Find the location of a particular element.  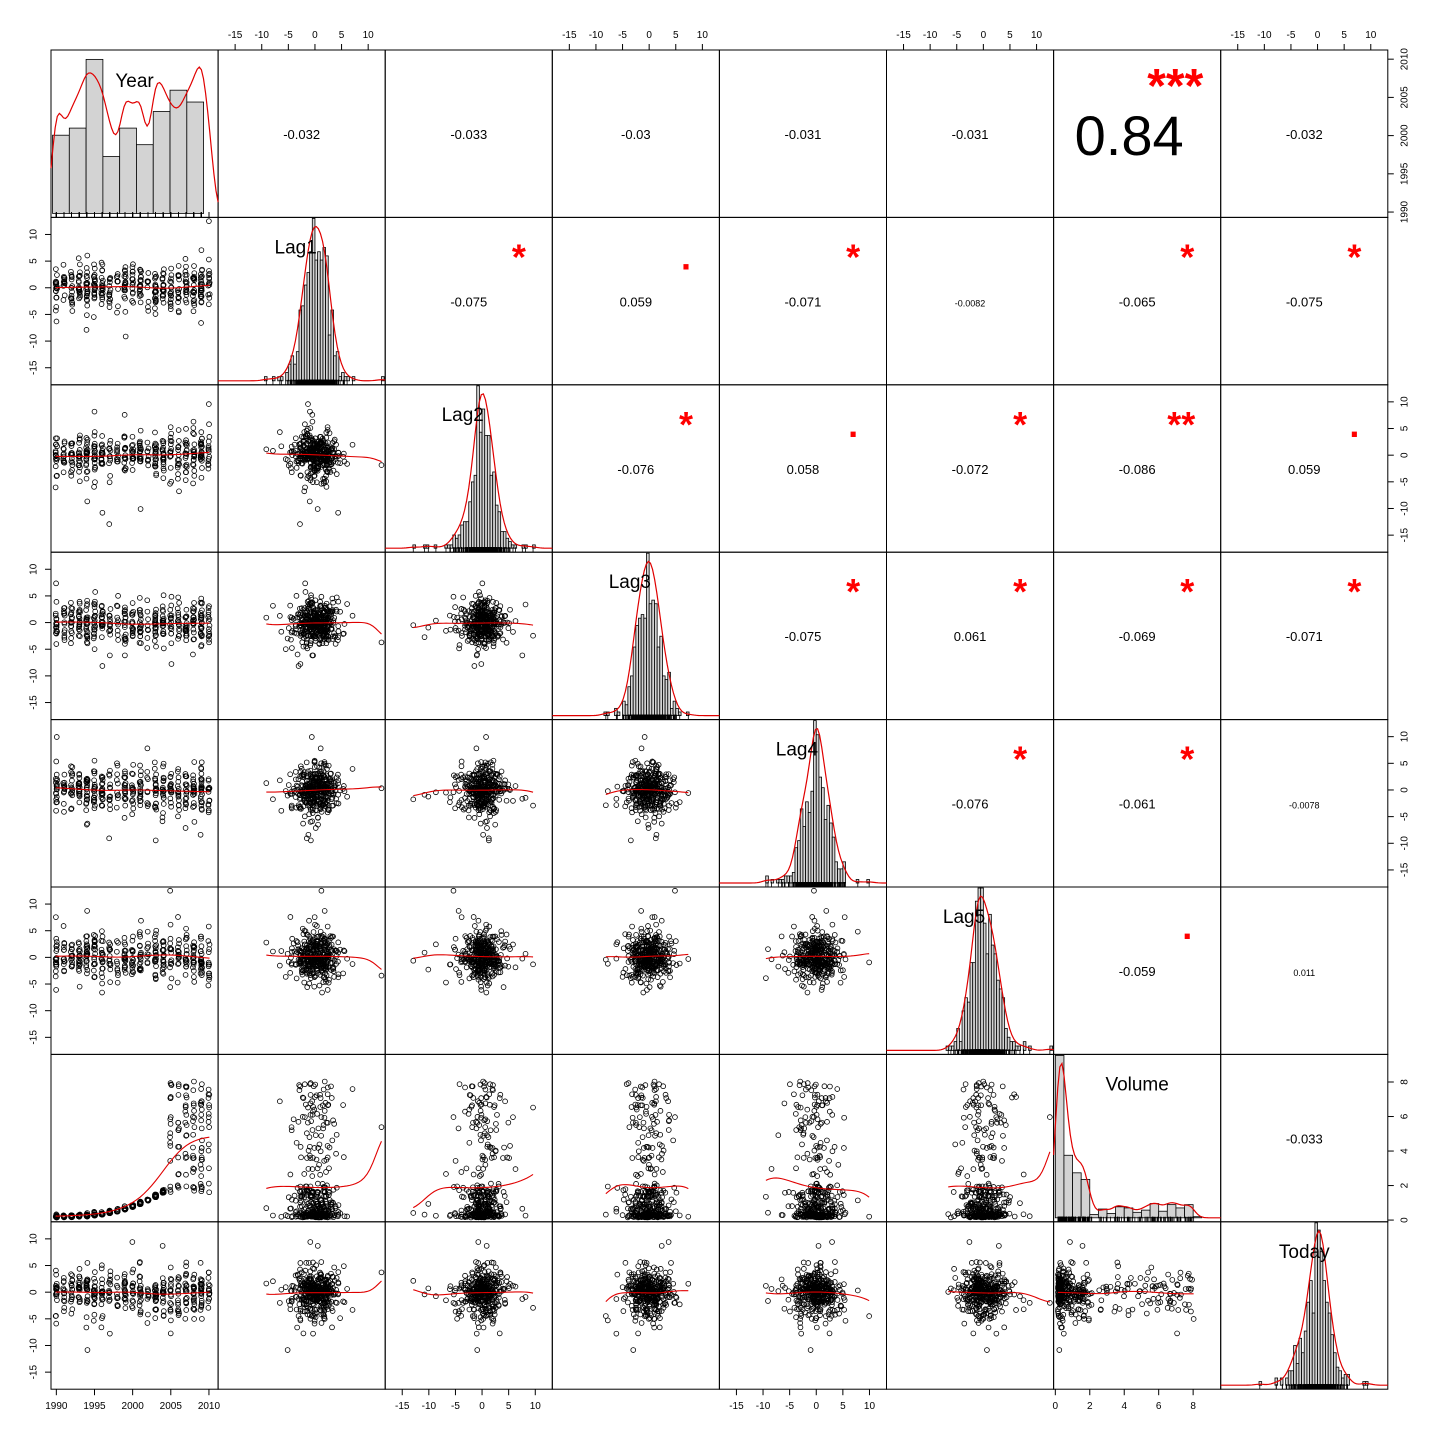

tick-label: 8 is located at coordinates (1404, 1082).